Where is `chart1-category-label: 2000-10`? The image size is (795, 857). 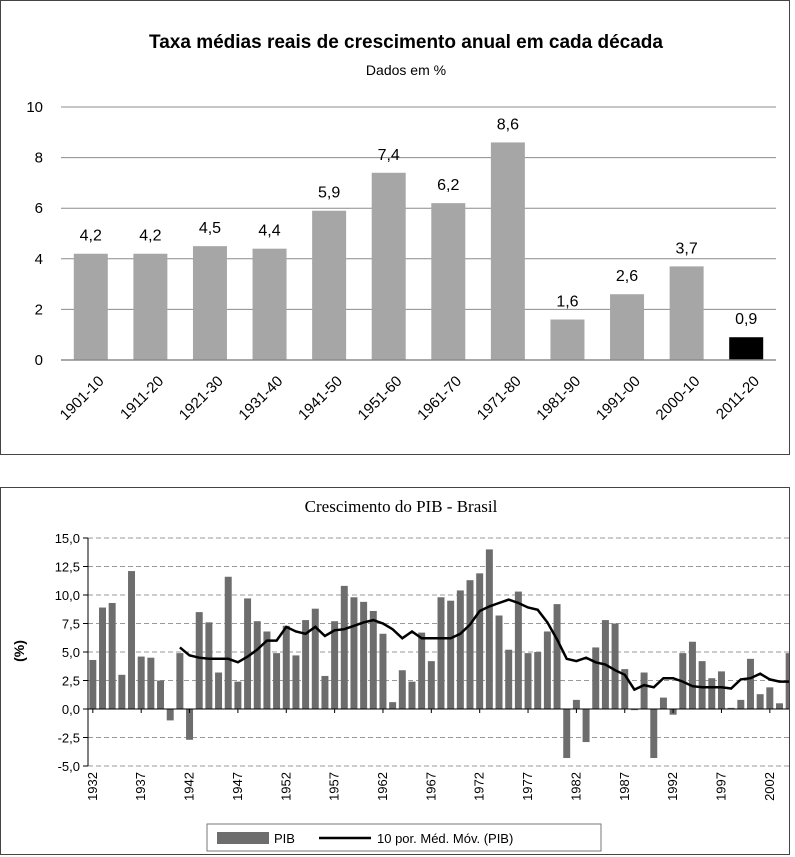 chart1-category-label: 2000-10 is located at coordinates (677, 398).